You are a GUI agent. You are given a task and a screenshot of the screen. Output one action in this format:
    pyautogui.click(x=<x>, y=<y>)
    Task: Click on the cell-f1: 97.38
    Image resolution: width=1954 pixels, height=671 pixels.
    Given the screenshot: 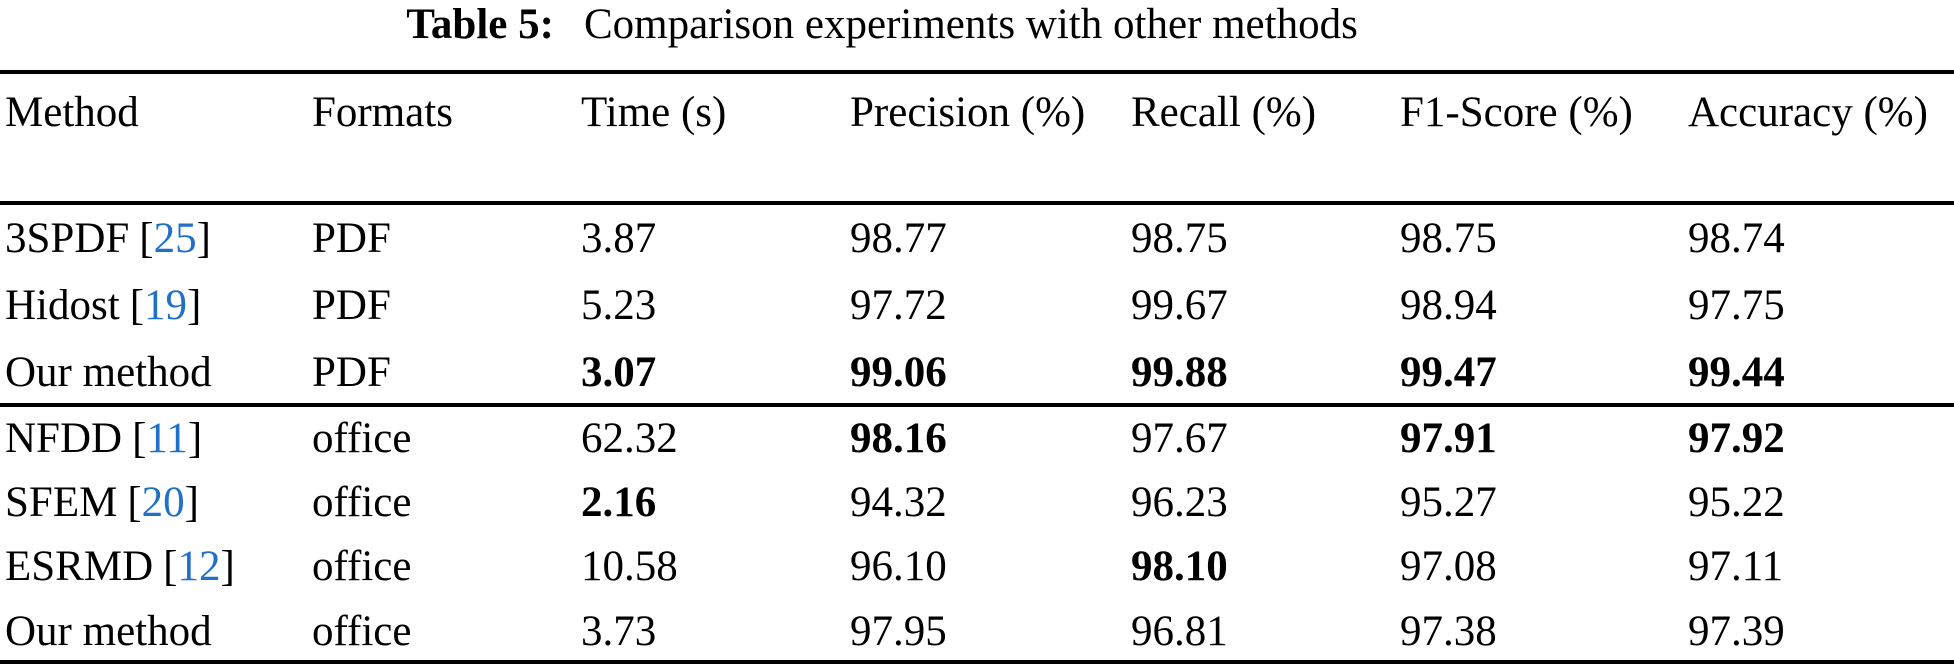 What is the action you would take?
    pyautogui.click(x=1448, y=631)
    